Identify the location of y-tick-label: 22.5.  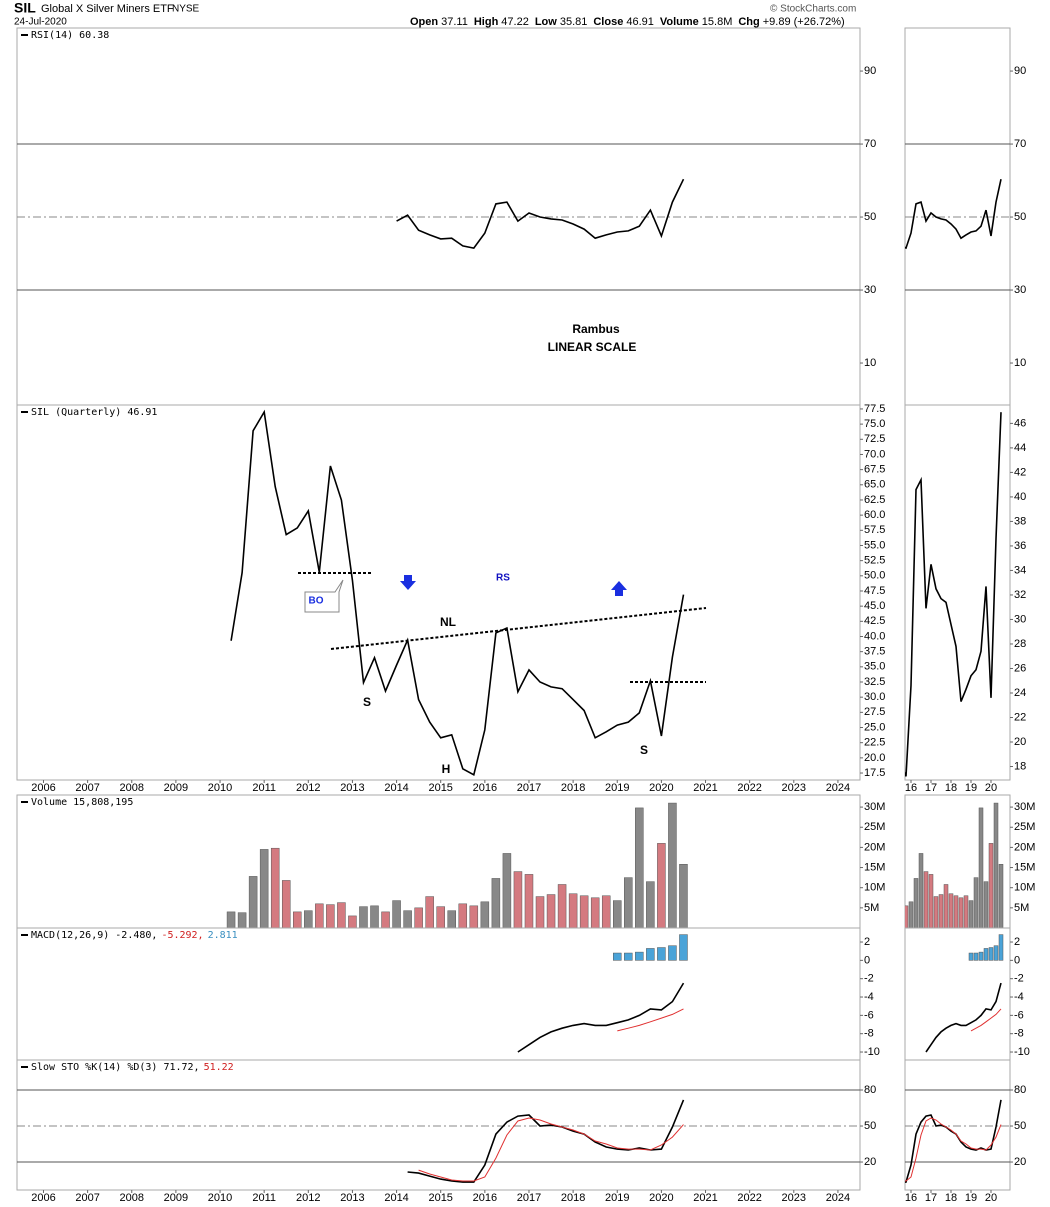
(874, 743).